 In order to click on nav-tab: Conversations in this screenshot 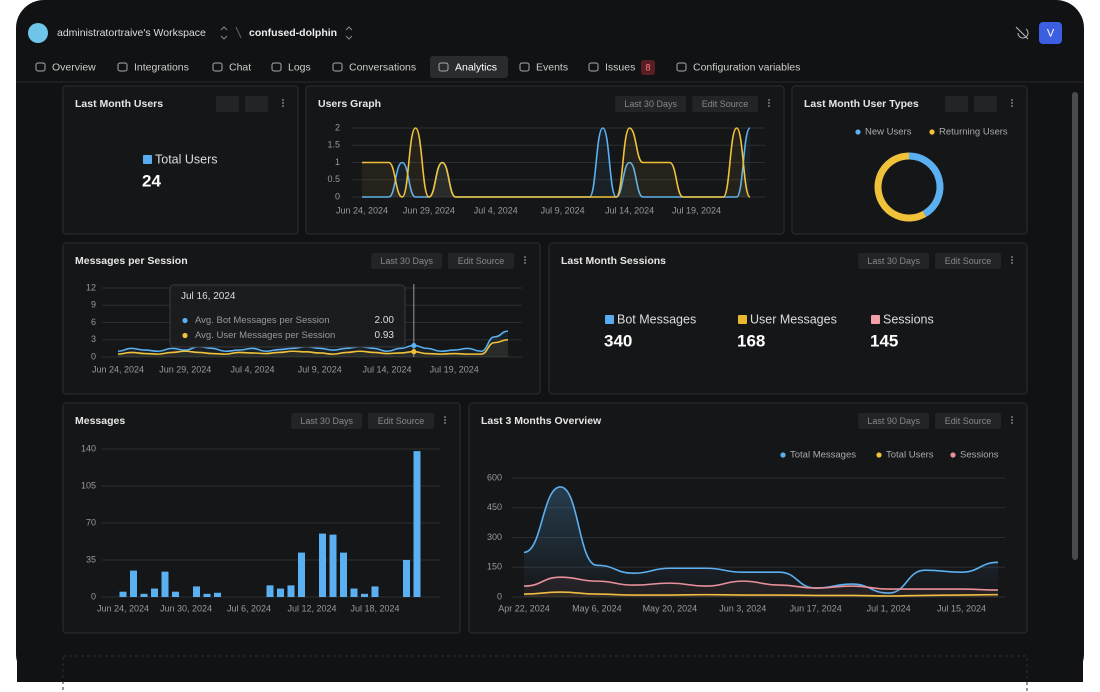, I will do `click(382, 67)`.